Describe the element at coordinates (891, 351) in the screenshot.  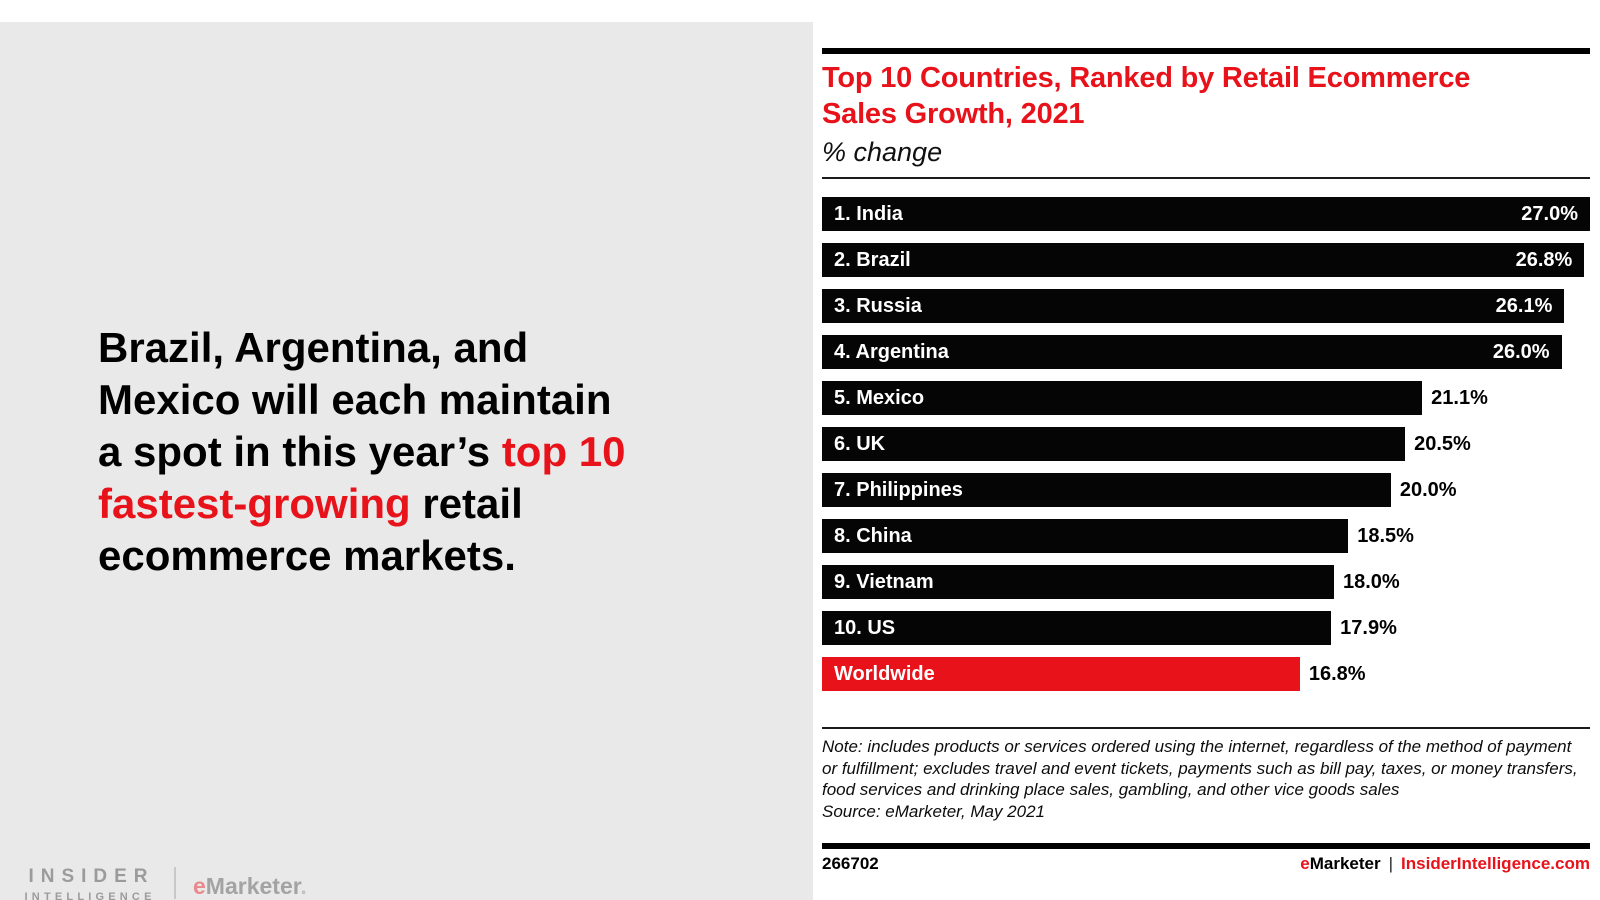
I see `bar-label-4-argentina: 4. Argentina` at that location.